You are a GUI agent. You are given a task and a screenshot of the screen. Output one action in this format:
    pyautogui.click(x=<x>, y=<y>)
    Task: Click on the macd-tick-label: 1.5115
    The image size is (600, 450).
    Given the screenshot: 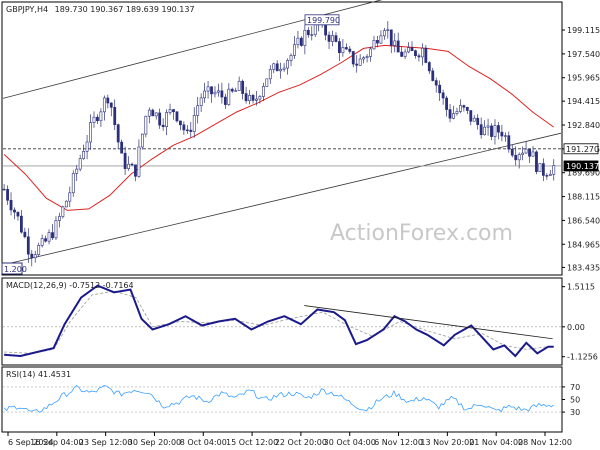 What is the action you would take?
    pyautogui.click(x=581, y=287)
    